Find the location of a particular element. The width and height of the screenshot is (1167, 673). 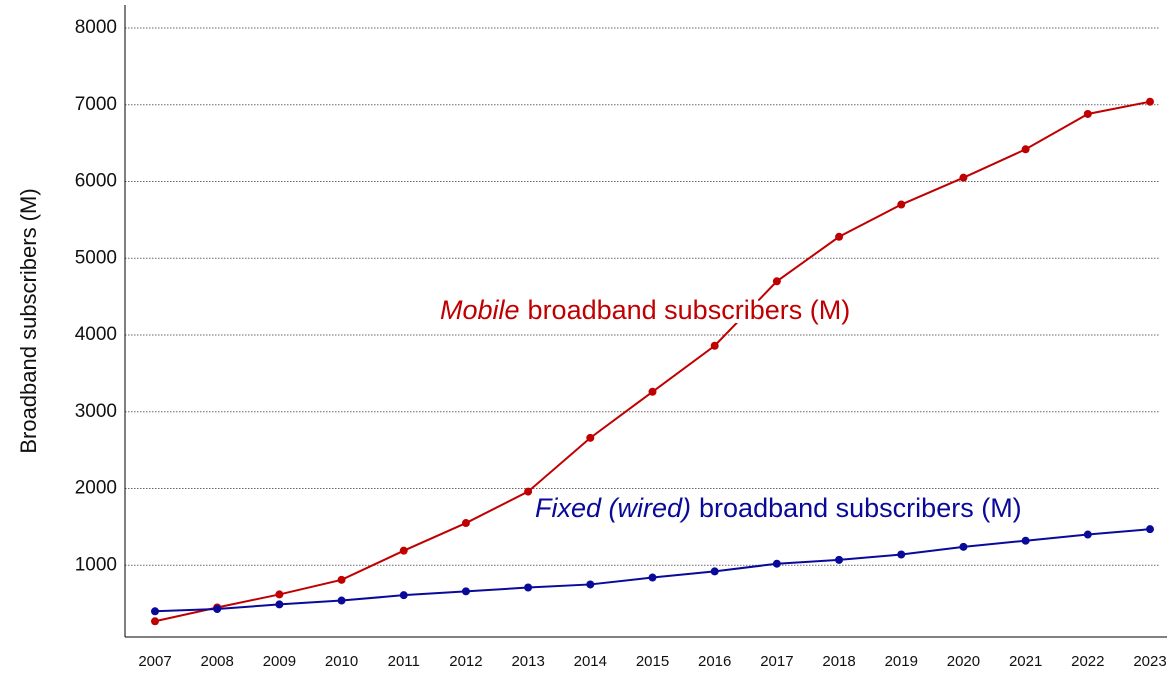

annotation-italic: Mobile is located at coordinates (480, 310).